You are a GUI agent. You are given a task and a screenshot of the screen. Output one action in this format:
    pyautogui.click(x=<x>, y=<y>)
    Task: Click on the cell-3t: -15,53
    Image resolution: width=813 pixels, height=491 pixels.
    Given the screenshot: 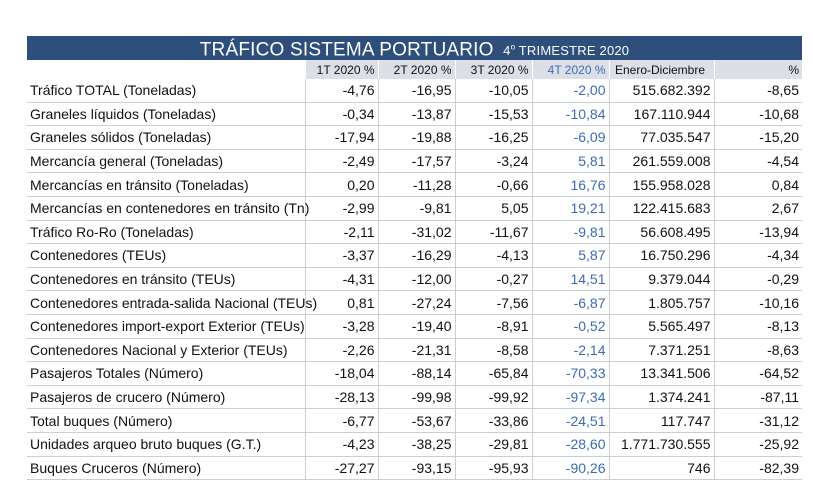 What is the action you would take?
    pyautogui.click(x=493, y=114)
    